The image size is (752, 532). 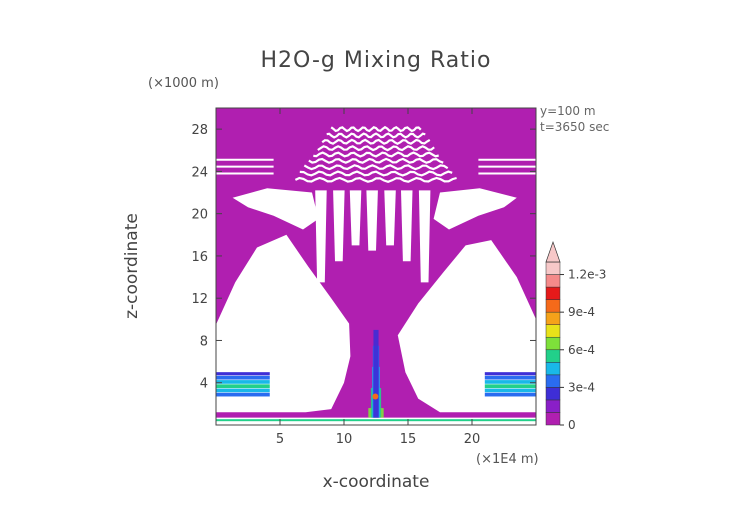 What do you see at coordinates (199, 299) in the screenshot?
I see `y-tick-label: 12` at bounding box center [199, 299].